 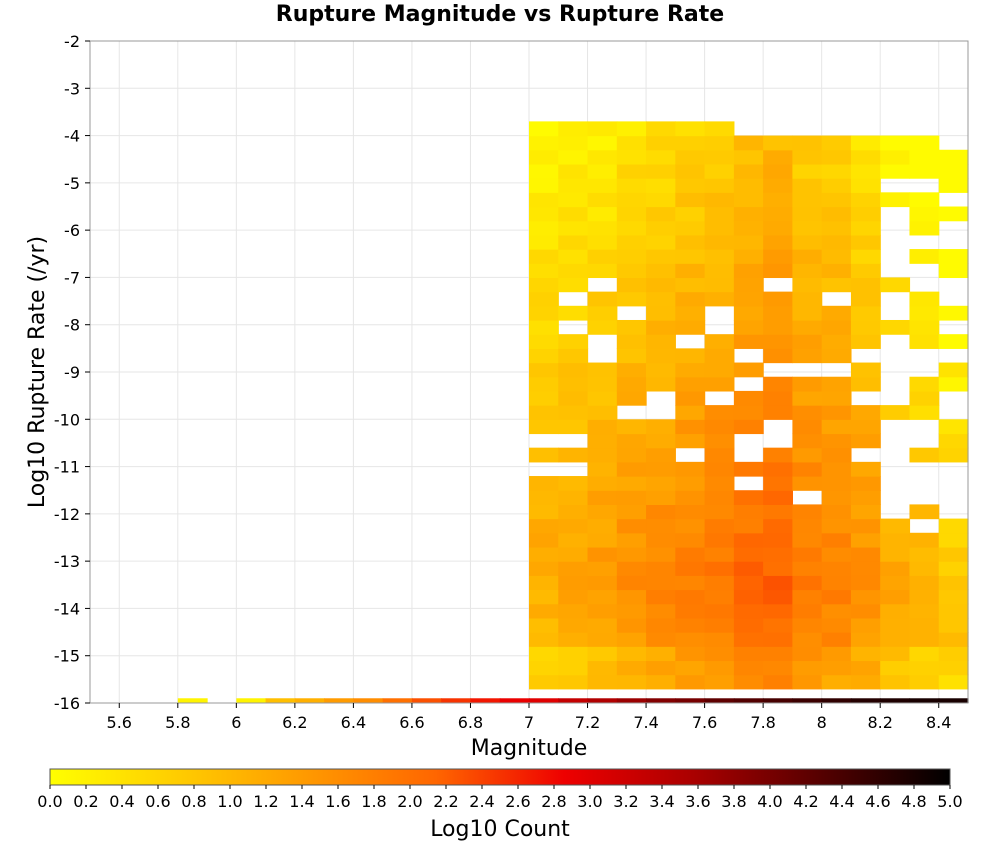 I want to click on colorbar-tick-label: 0.2, so click(x=85, y=801).